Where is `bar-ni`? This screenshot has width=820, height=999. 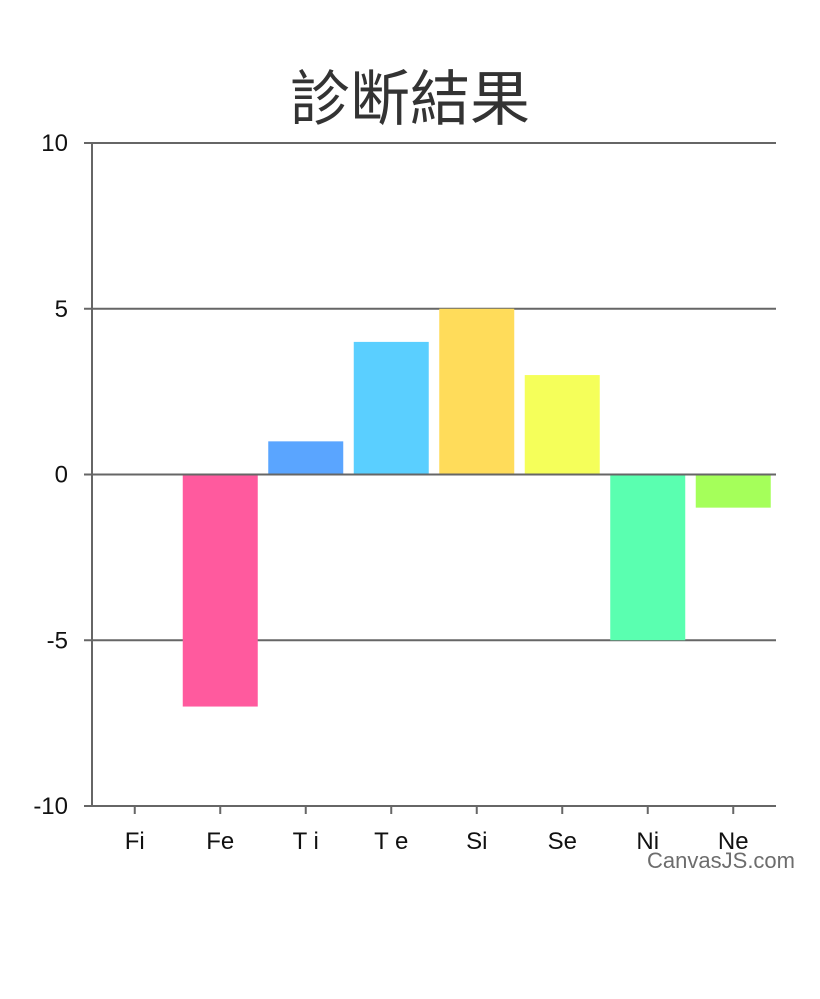
bar-ni is located at coordinates (648, 557).